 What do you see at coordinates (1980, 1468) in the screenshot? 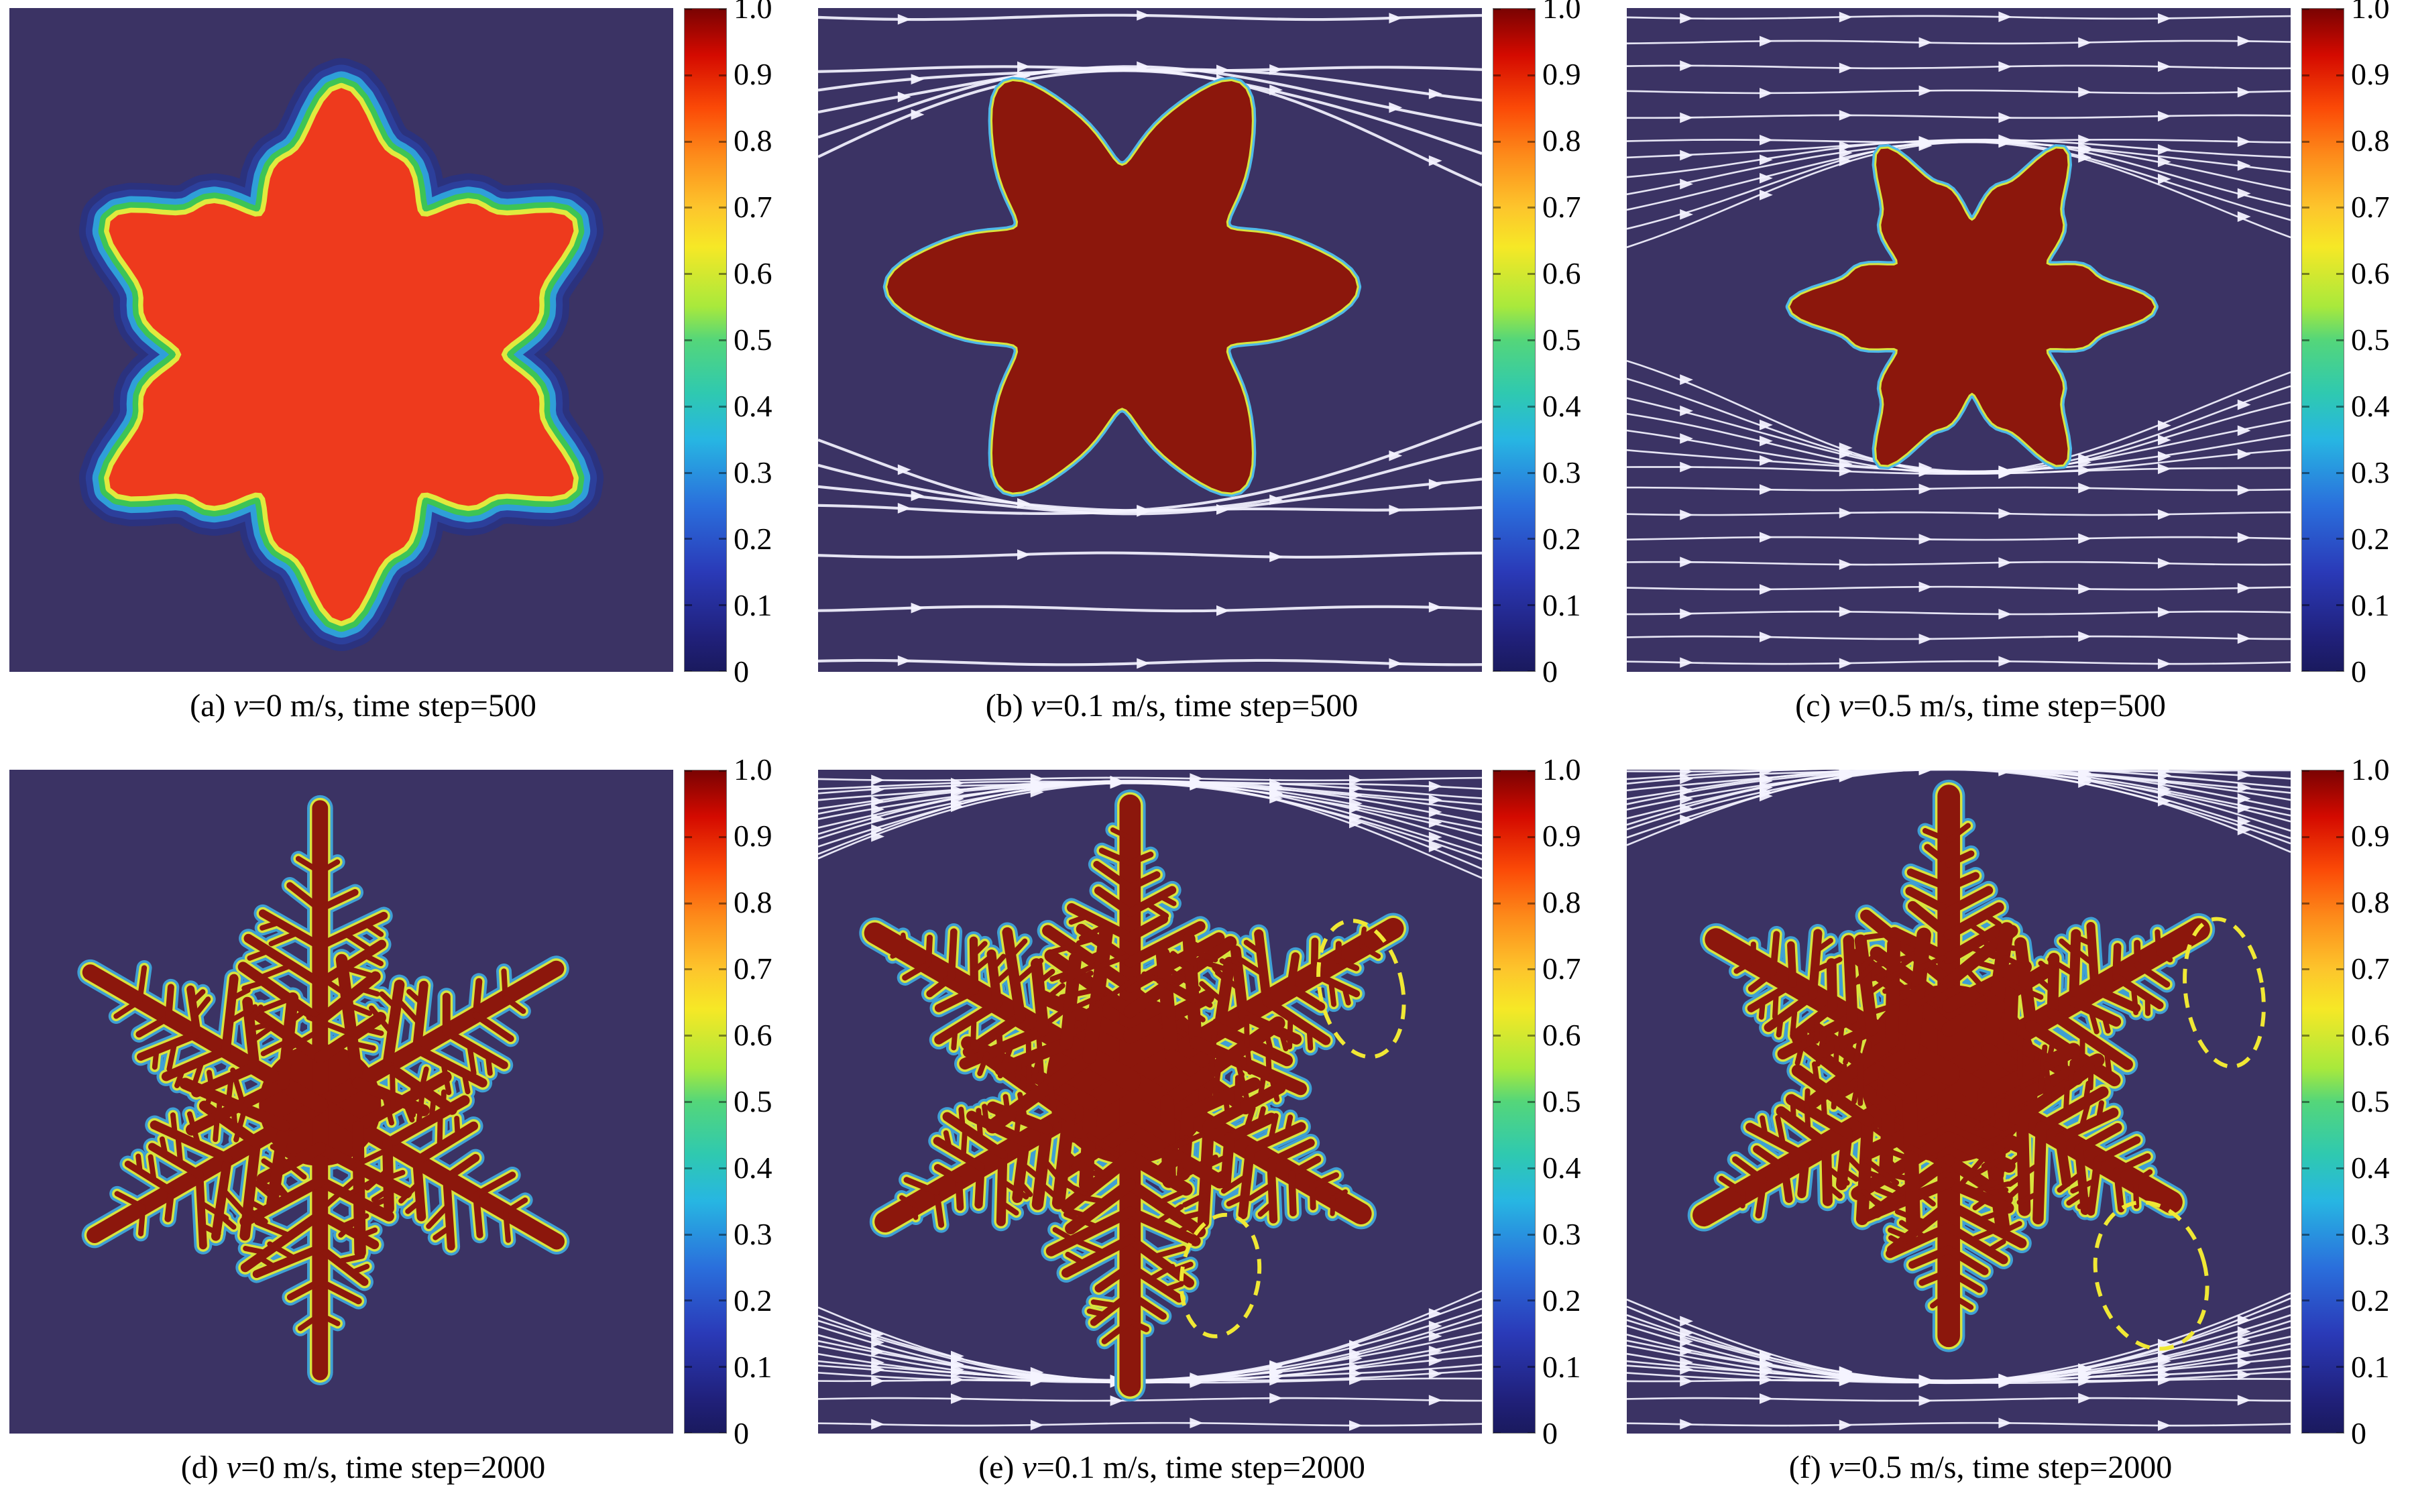
I see `panel-f-caption: (f) v=0.5 m/s, time step=2000` at bounding box center [1980, 1468].